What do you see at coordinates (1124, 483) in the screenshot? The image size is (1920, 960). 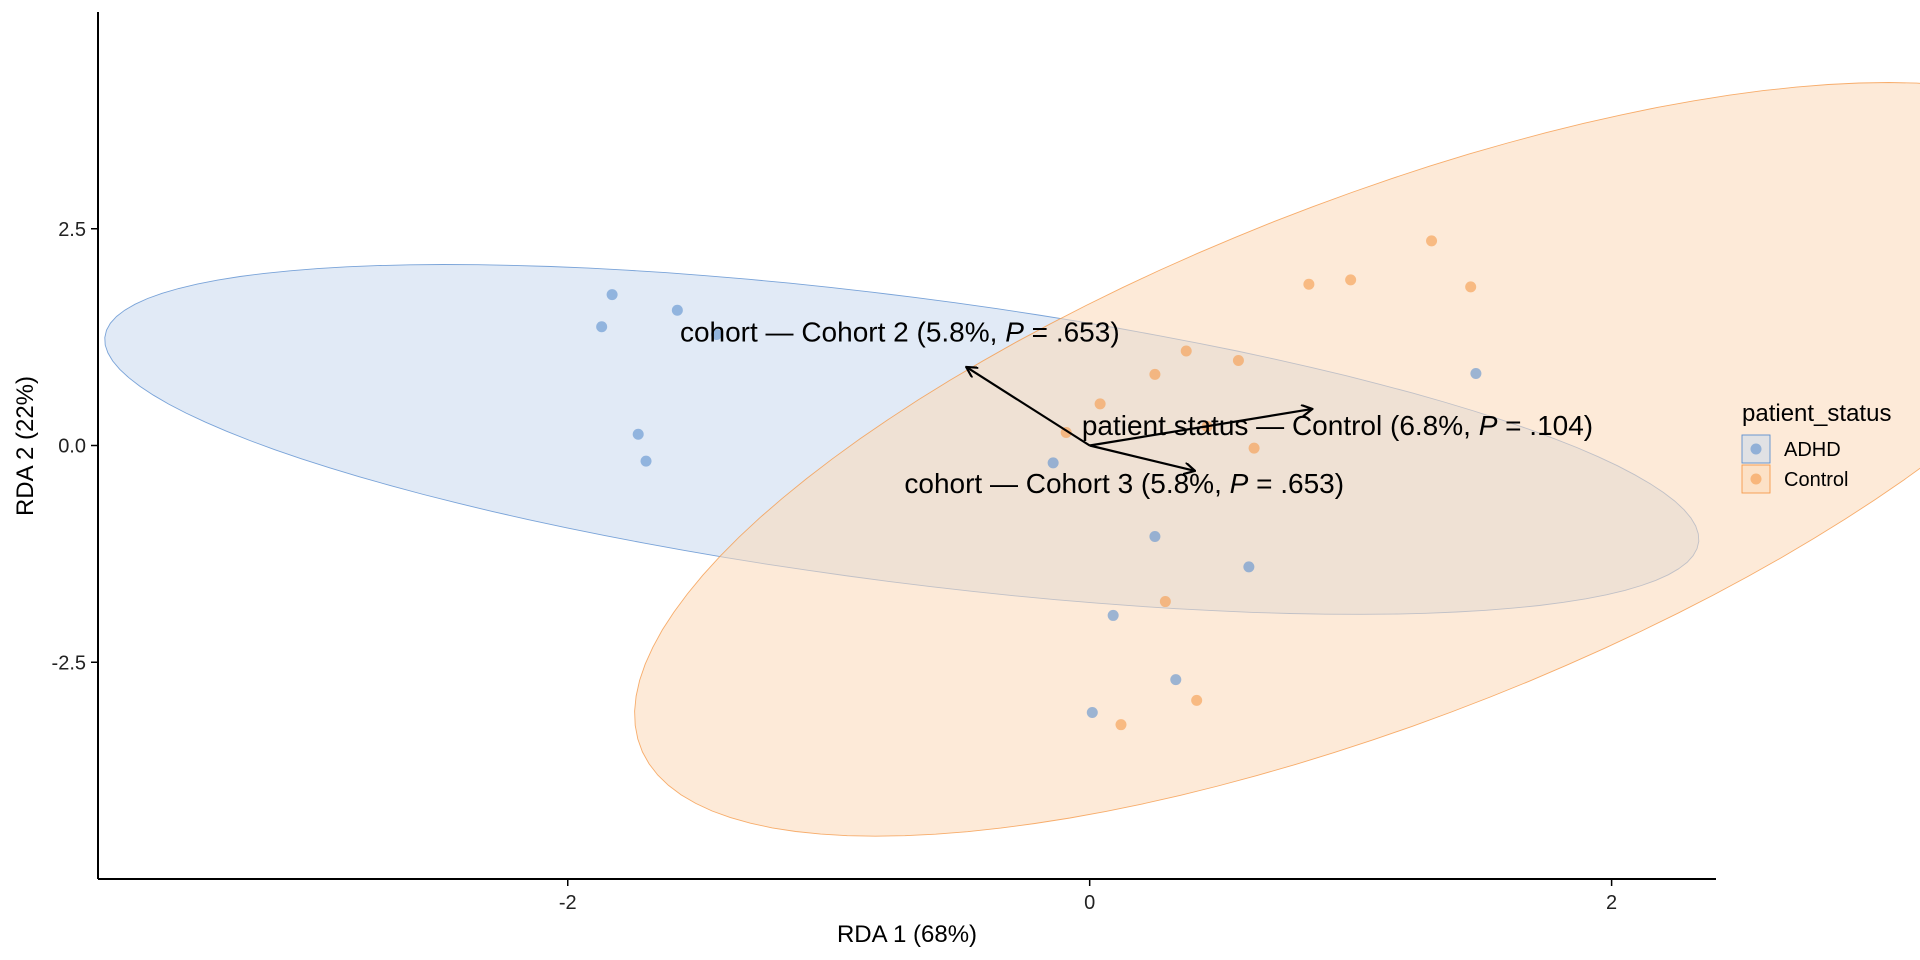 I see `arrow-label-2: cohort — Cohort 3 (5.8%, P = .653)` at bounding box center [1124, 483].